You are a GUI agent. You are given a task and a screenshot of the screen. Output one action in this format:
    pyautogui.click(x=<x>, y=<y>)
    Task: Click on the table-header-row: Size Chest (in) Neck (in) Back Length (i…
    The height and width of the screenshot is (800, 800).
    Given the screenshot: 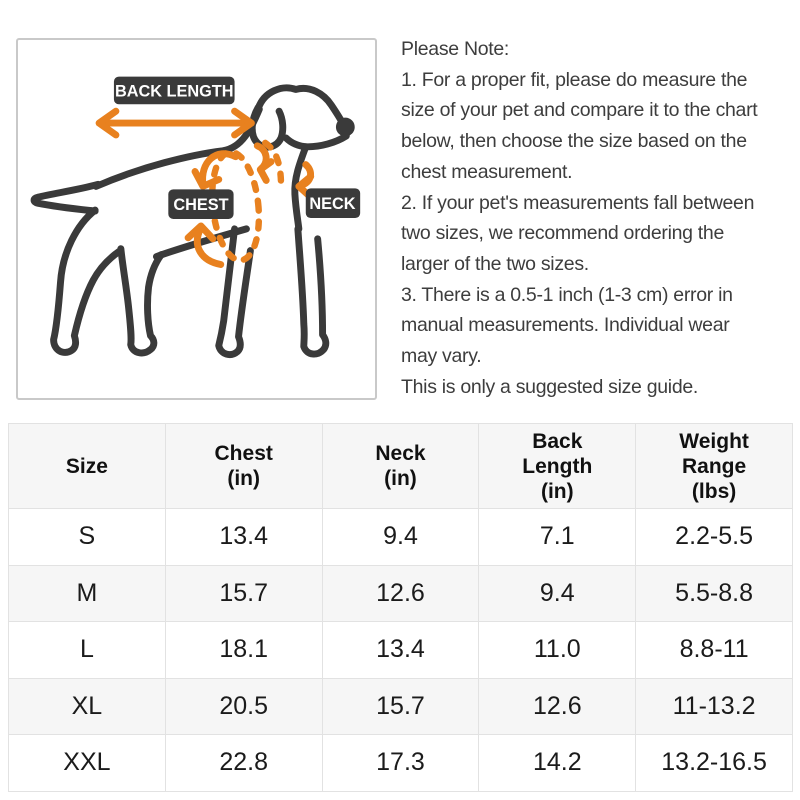 What is the action you would take?
    pyautogui.click(x=400, y=466)
    